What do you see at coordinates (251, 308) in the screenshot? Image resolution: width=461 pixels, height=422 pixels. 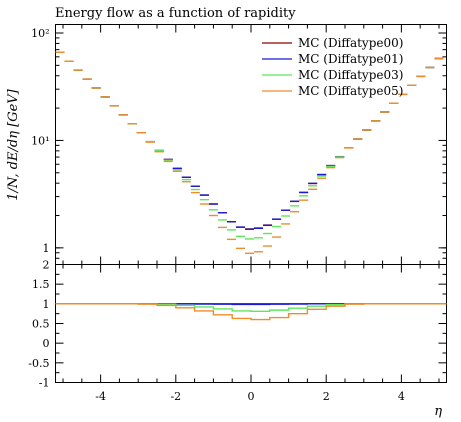 I see `ratio-line-mc-diffatype03` at bounding box center [251, 308].